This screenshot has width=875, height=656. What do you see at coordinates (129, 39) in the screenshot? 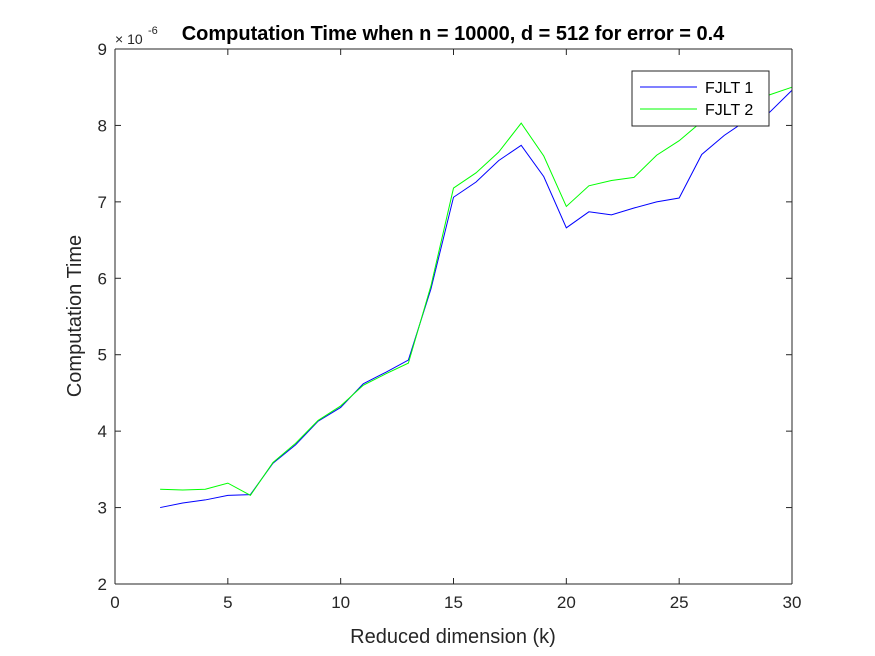
I see `y-exponent-base: × 10` at bounding box center [129, 39].